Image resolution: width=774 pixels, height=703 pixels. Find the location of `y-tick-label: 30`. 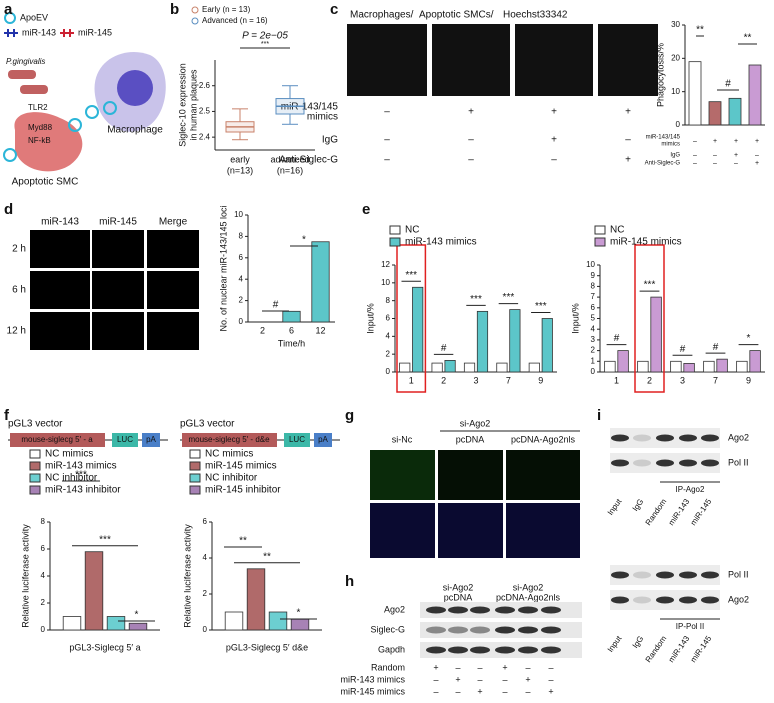

y-tick-label: 30 is located at coordinates (675, 24).